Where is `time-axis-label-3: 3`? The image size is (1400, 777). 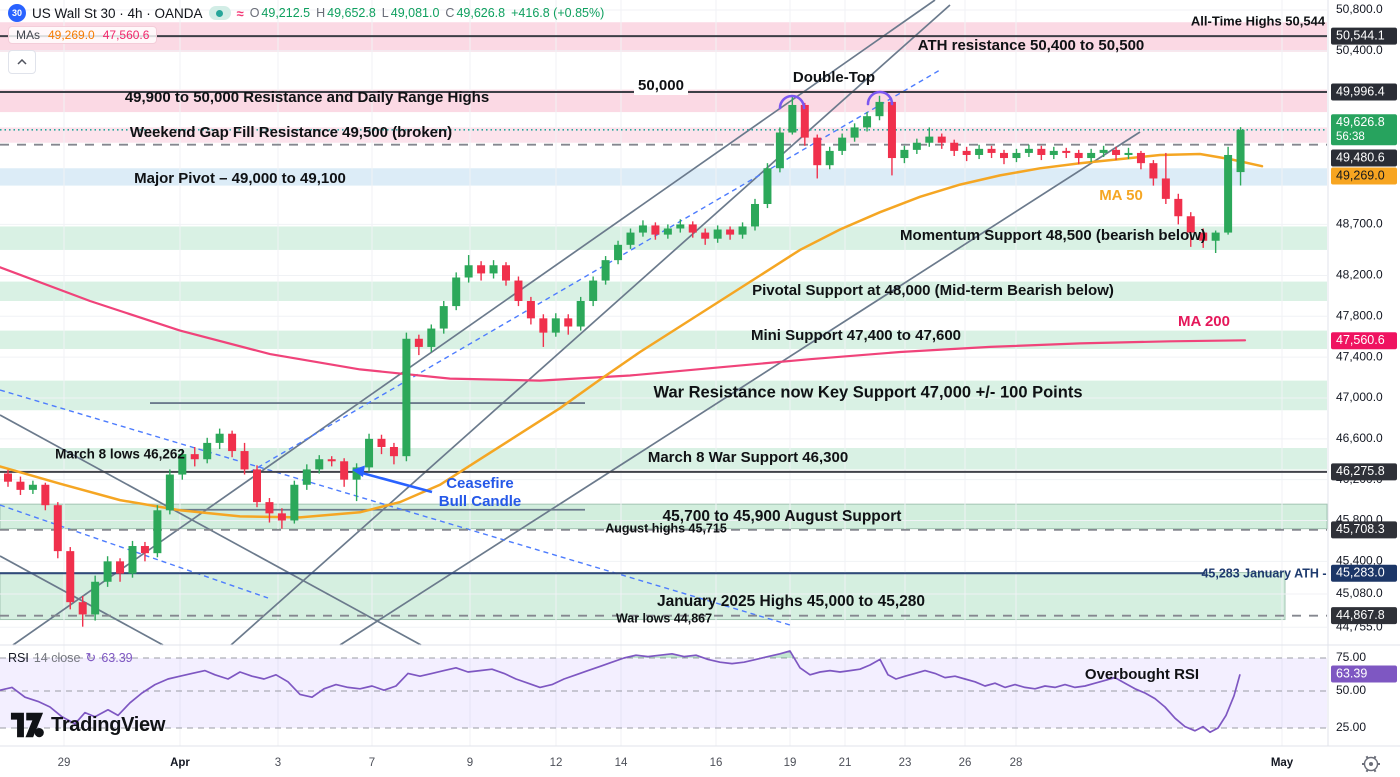 time-axis-label-3: 3 is located at coordinates (278, 763).